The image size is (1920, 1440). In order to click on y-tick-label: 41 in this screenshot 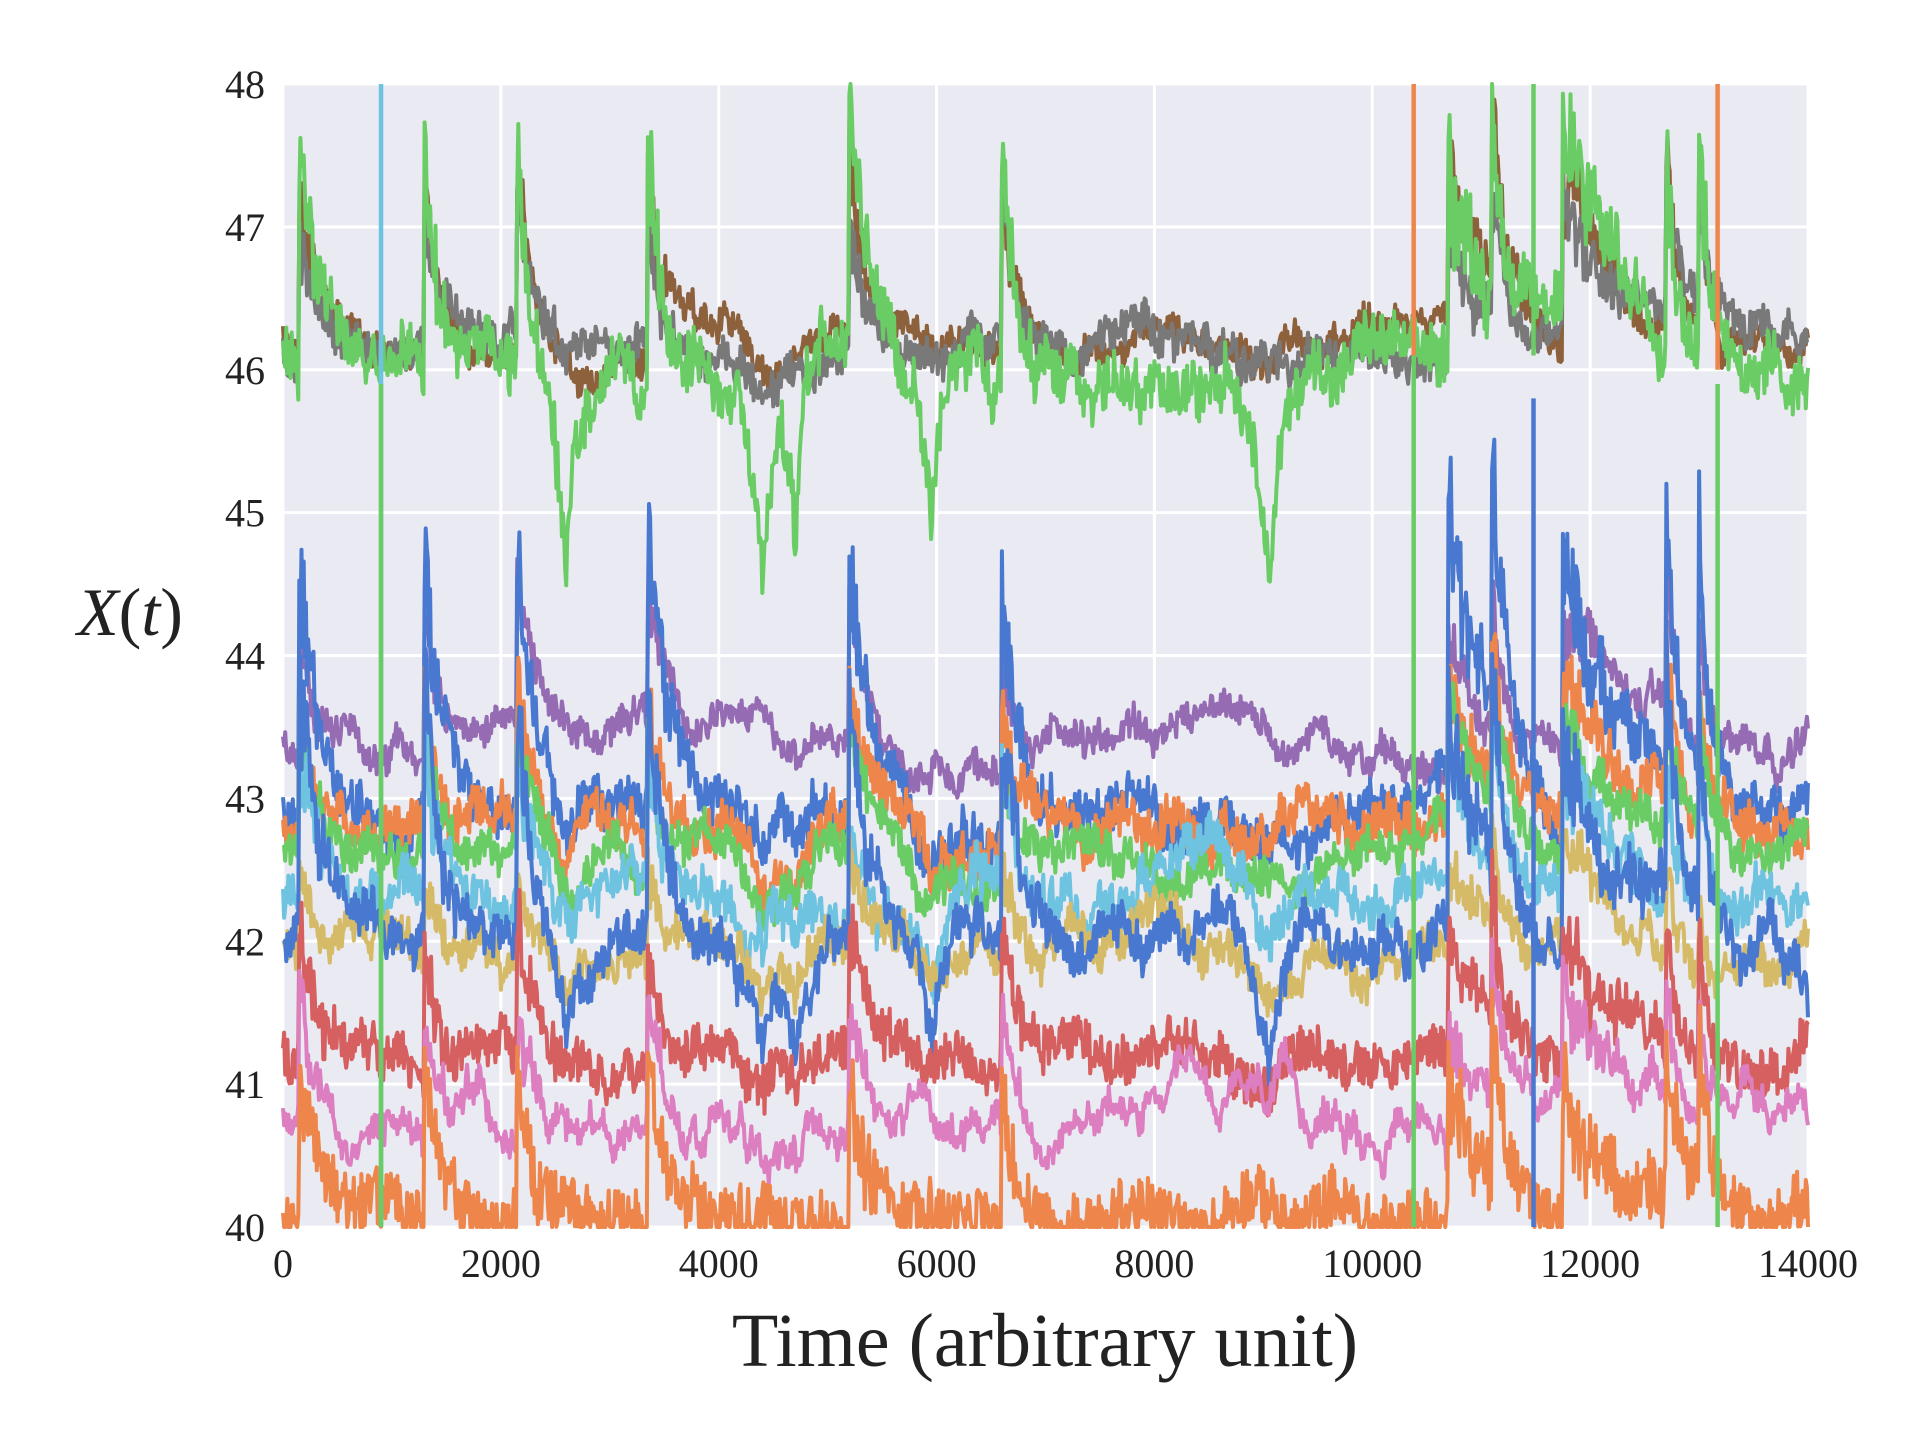, I will do `click(245, 1084)`.